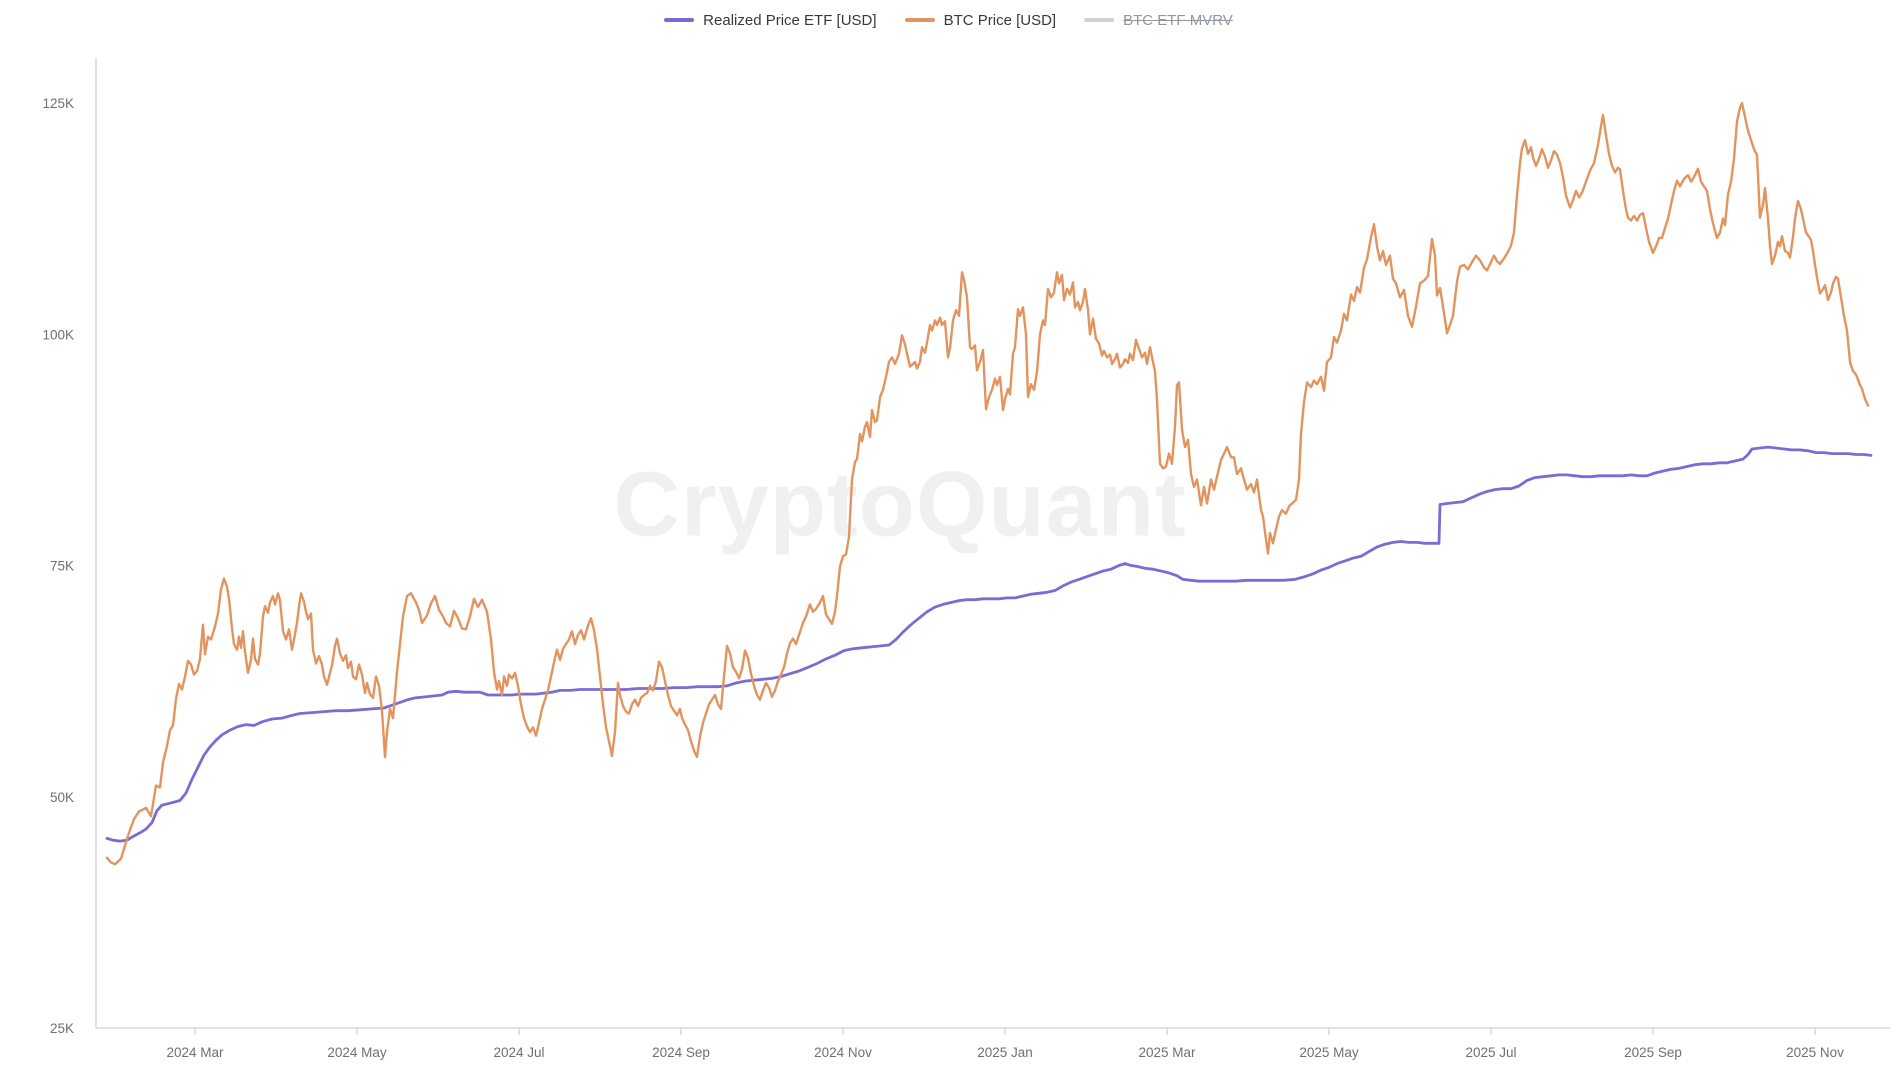 The width and height of the screenshot is (1897, 1080). What do you see at coordinates (62, 566) in the screenshot?
I see `y-axis-tick-label: 75K` at bounding box center [62, 566].